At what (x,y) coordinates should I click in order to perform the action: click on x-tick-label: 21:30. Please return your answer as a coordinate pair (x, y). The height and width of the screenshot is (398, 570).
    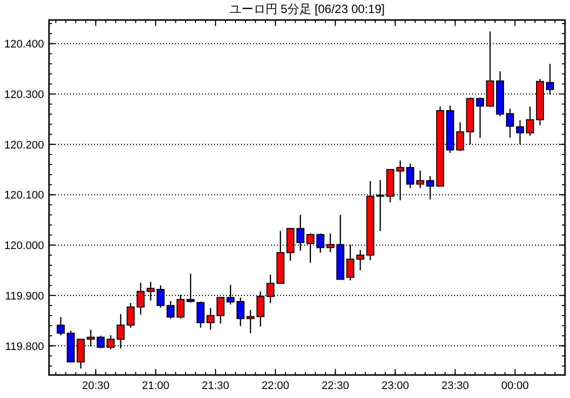
    Looking at the image, I should click on (216, 386).